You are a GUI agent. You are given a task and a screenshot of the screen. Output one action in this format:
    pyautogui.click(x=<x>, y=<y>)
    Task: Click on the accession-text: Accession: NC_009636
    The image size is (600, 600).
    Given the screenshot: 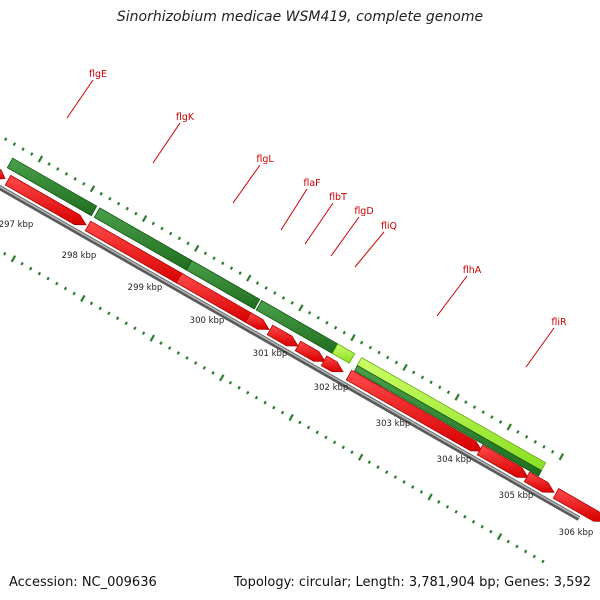 What is the action you would take?
    pyautogui.click(x=83, y=582)
    